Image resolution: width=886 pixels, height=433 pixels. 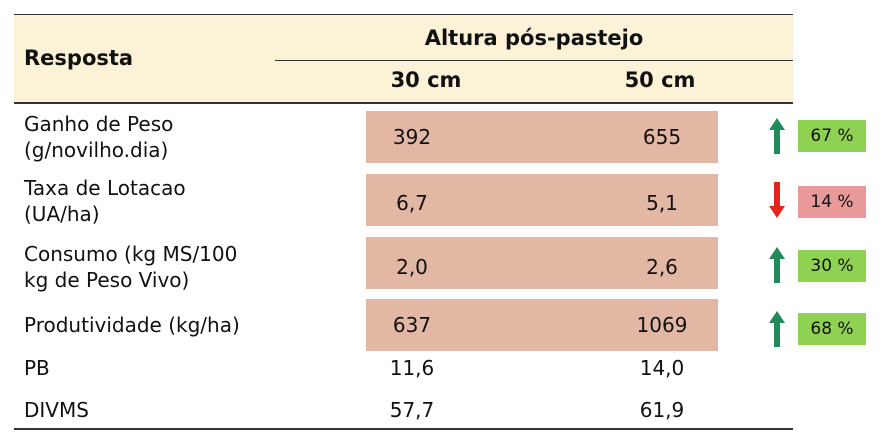 What do you see at coordinates (107, 280) in the screenshot?
I see `row-label-line2: kg de Peso Vivo)` at bounding box center [107, 280].